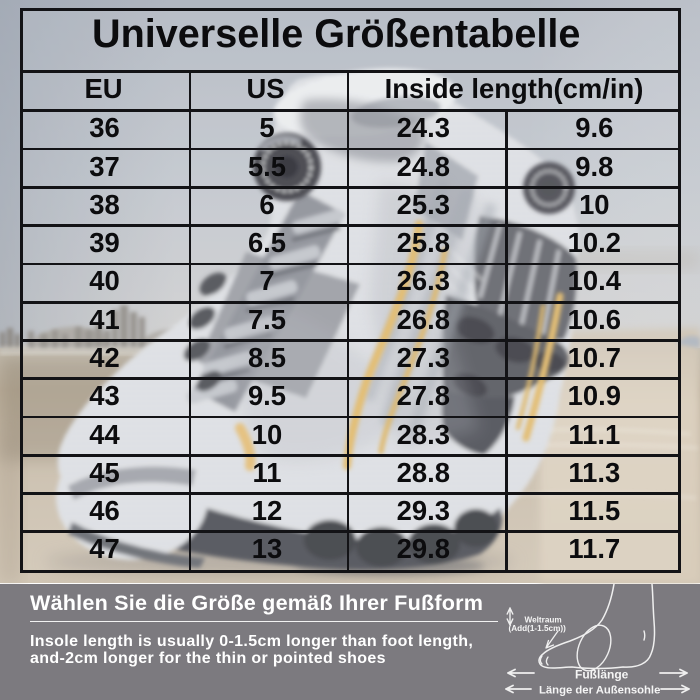 The height and width of the screenshot is (700, 700). I want to click on svg-text: (Add(1-1.5cm)), so click(538, 628).